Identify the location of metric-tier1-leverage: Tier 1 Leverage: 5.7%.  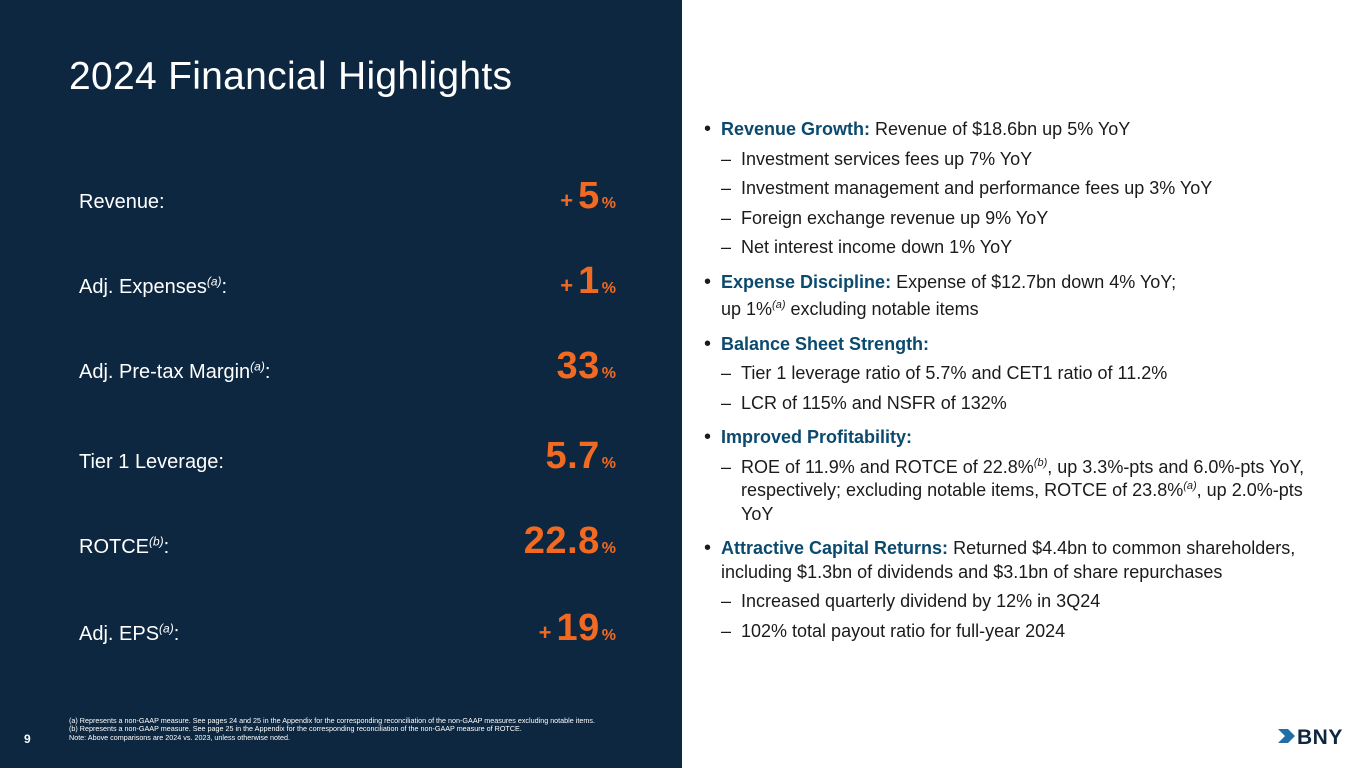
(347, 450).